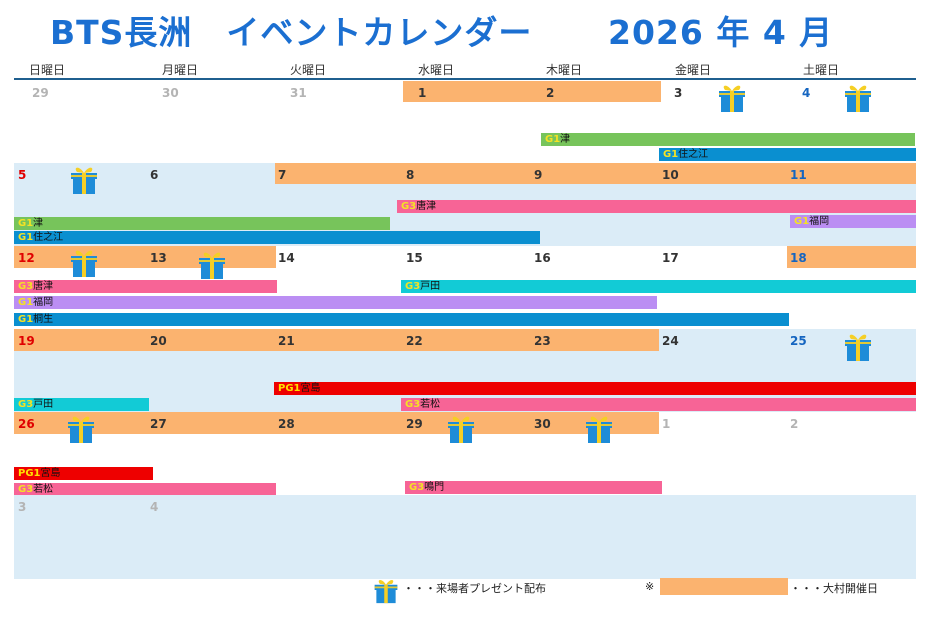 The width and height of the screenshot is (934, 624). I want to click on date-cell: 22, so click(414, 341).